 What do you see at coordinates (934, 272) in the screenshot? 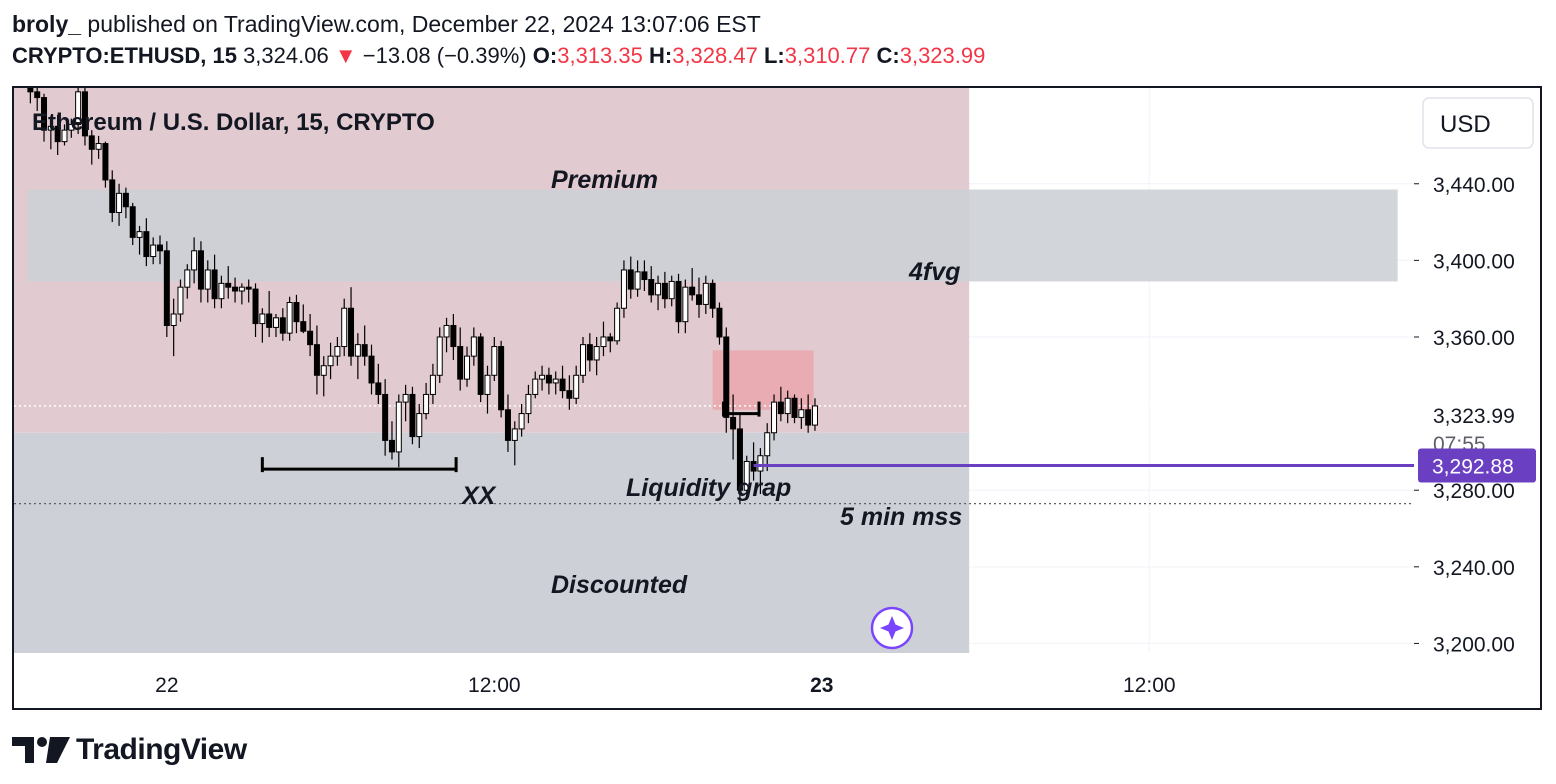
I see `fvg-label: 4fvg` at bounding box center [934, 272].